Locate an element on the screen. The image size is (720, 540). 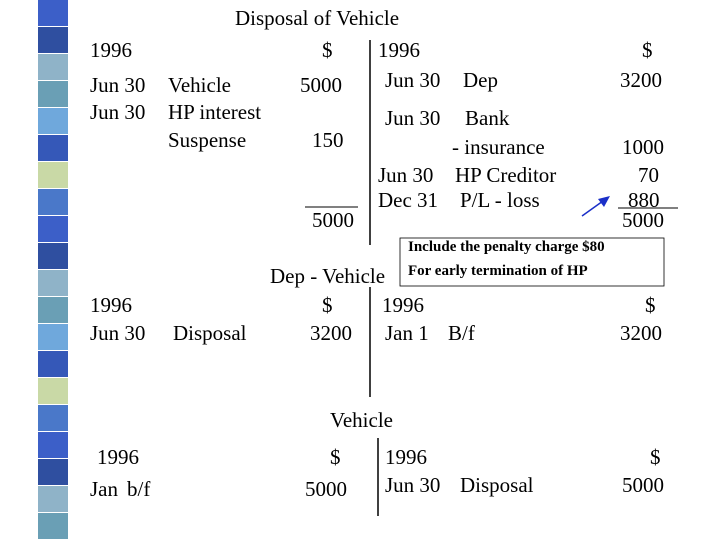
stripe is located at coordinates (53, 269).